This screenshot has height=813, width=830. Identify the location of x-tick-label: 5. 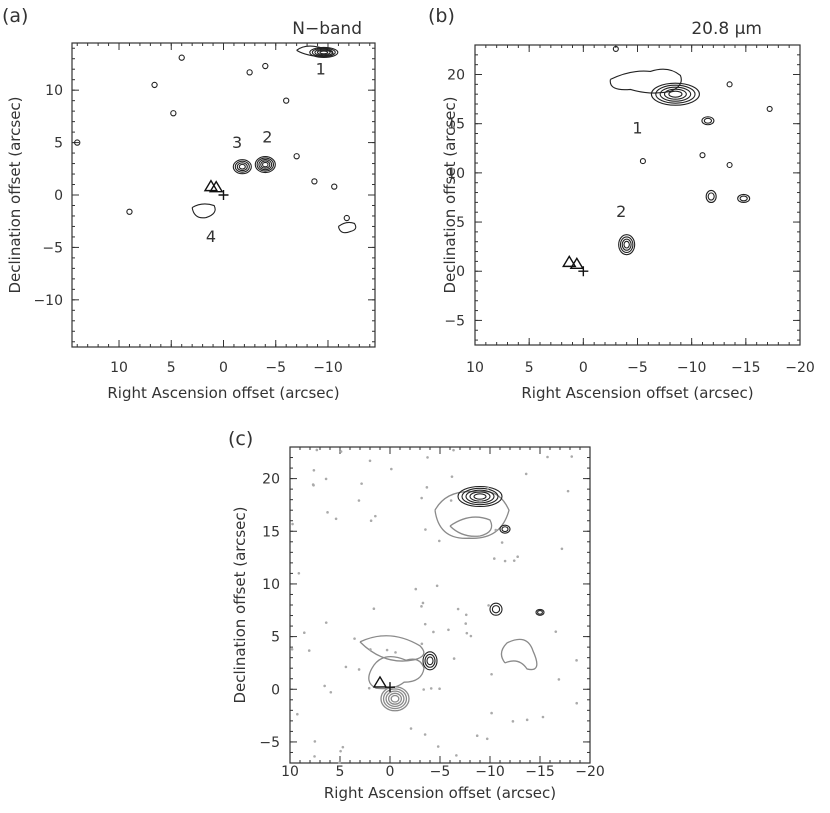
(340, 772).